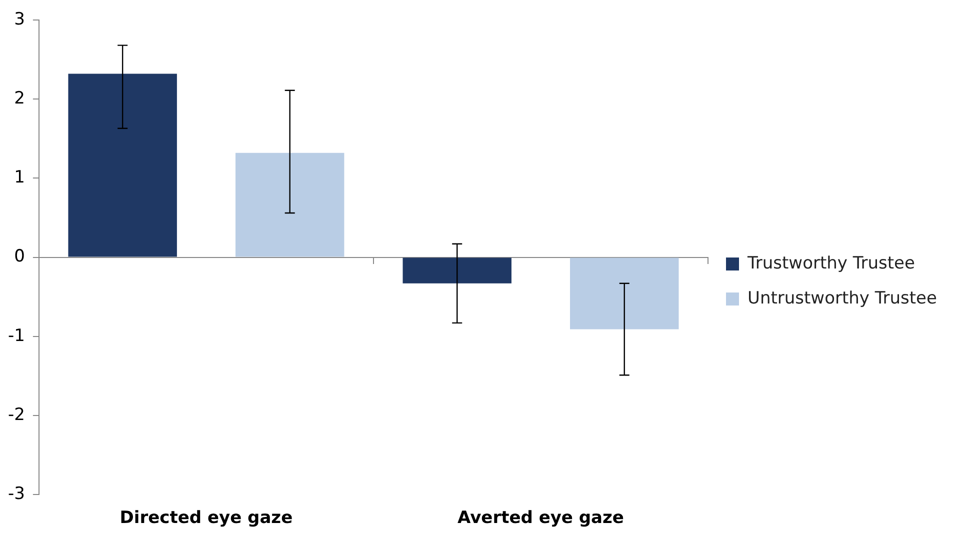 This screenshot has height=548, width=954. I want to click on legend-label: Untrustworthy Trustee, so click(842, 298).